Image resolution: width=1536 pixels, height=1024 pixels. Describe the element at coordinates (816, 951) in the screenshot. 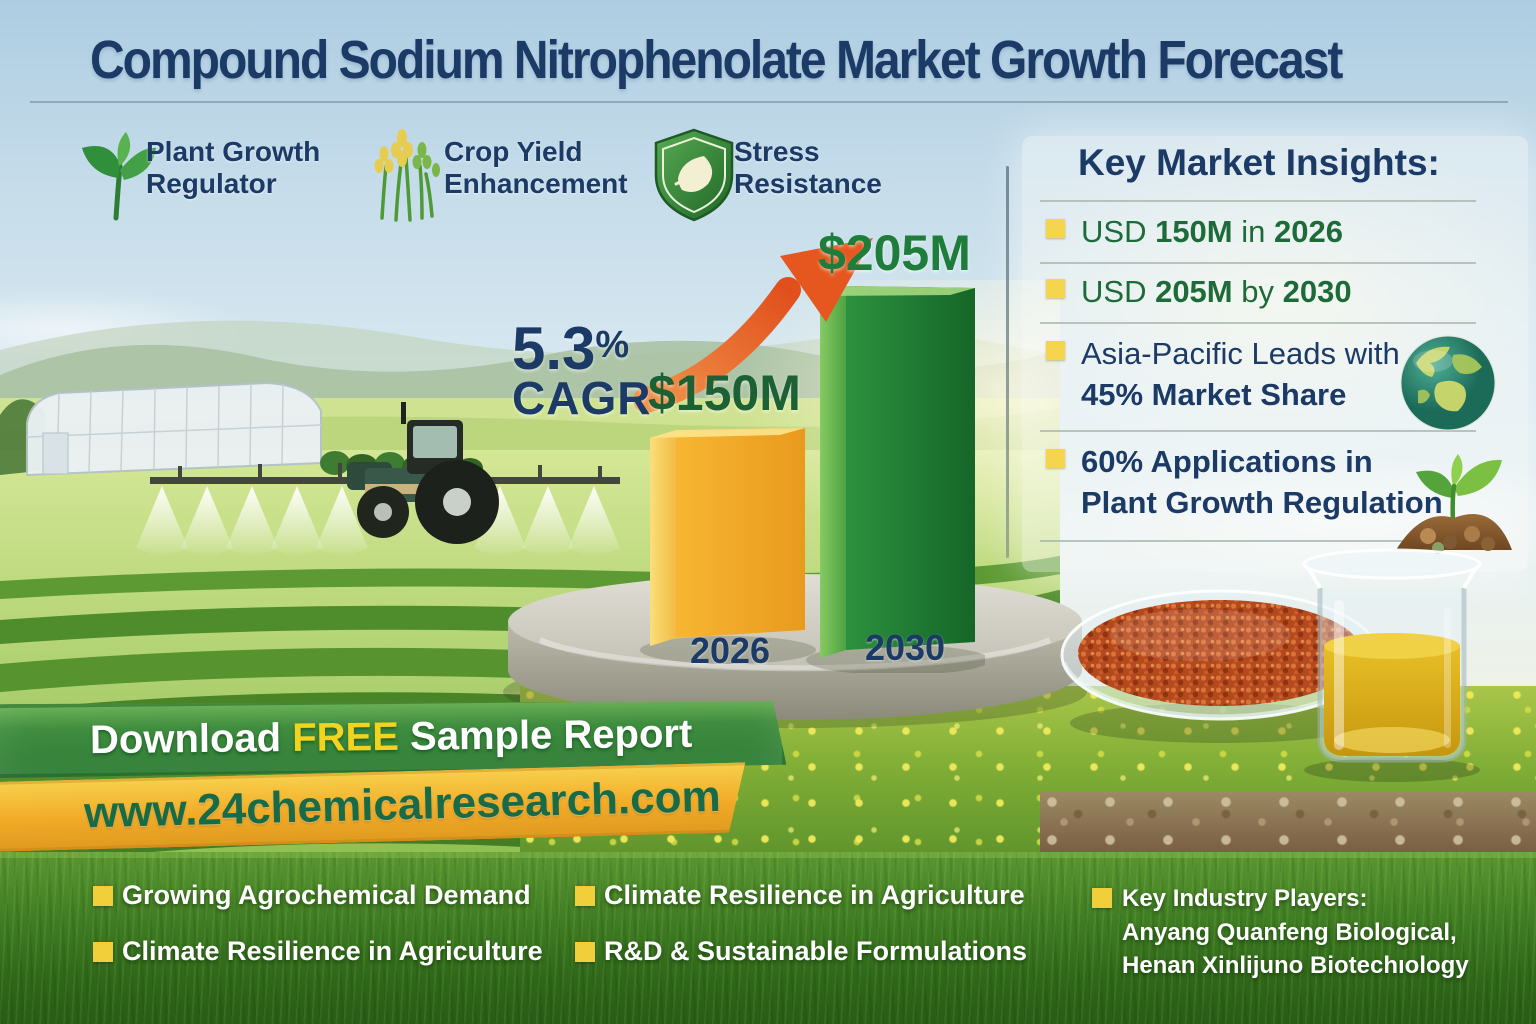

I see `footer-item: R&D & Sustainable Formulations` at that location.